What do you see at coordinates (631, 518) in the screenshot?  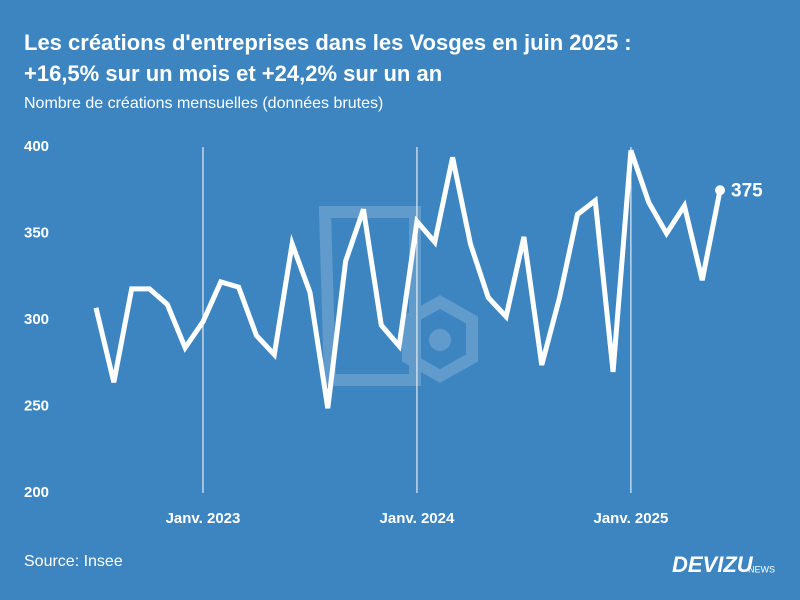 I see `x-tick-label: Janv. 2025` at bounding box center [631, 518].